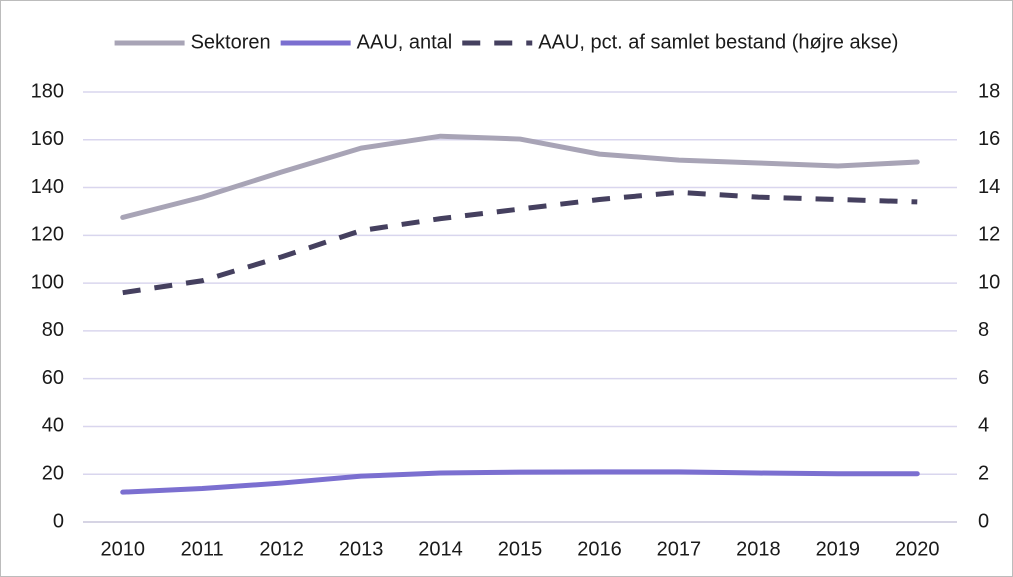 Image resolution: width=1013 pixels, height=577 pixels. Describe the element at coordinates (758, 549) in the screenshot. I see `x-tick-label: 2018` at that location.